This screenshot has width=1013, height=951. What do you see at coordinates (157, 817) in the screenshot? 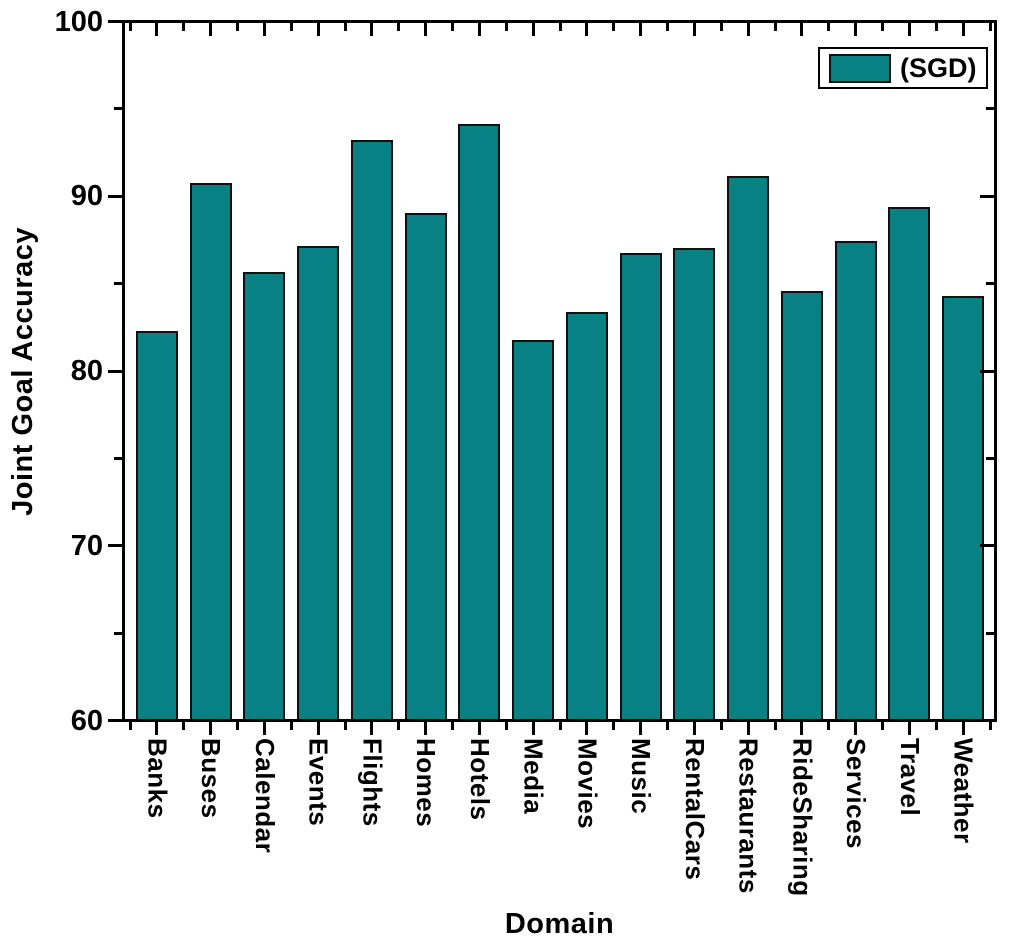
I see `x-tick-label-slot: Banks` at bounding box center [157, 817].